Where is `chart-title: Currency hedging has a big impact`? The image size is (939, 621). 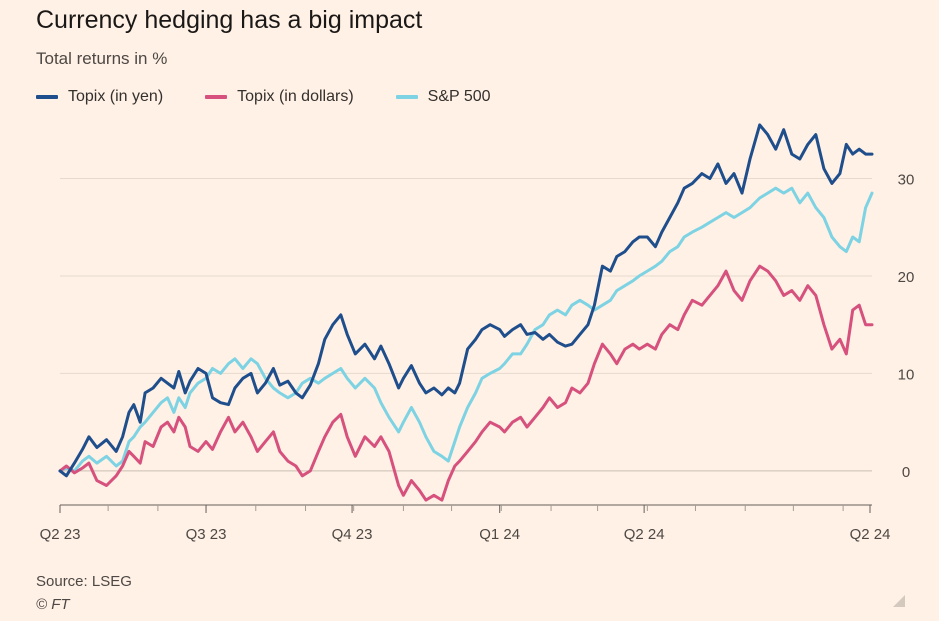 chart-title: Currency hedging has a big impact is located at coordinates (229, 20).